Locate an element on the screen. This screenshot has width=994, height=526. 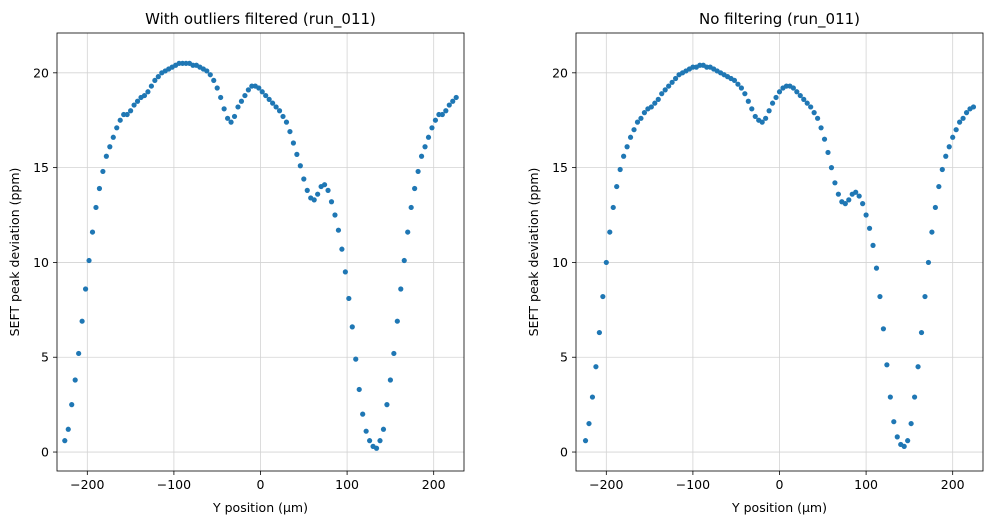
y-tick-label: 15 is located at coordinates (560, 167).